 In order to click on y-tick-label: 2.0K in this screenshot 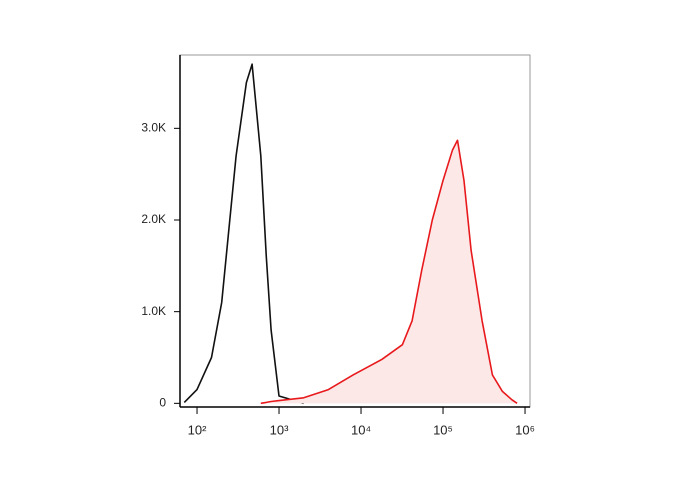, I will do `click(153, 219)`.